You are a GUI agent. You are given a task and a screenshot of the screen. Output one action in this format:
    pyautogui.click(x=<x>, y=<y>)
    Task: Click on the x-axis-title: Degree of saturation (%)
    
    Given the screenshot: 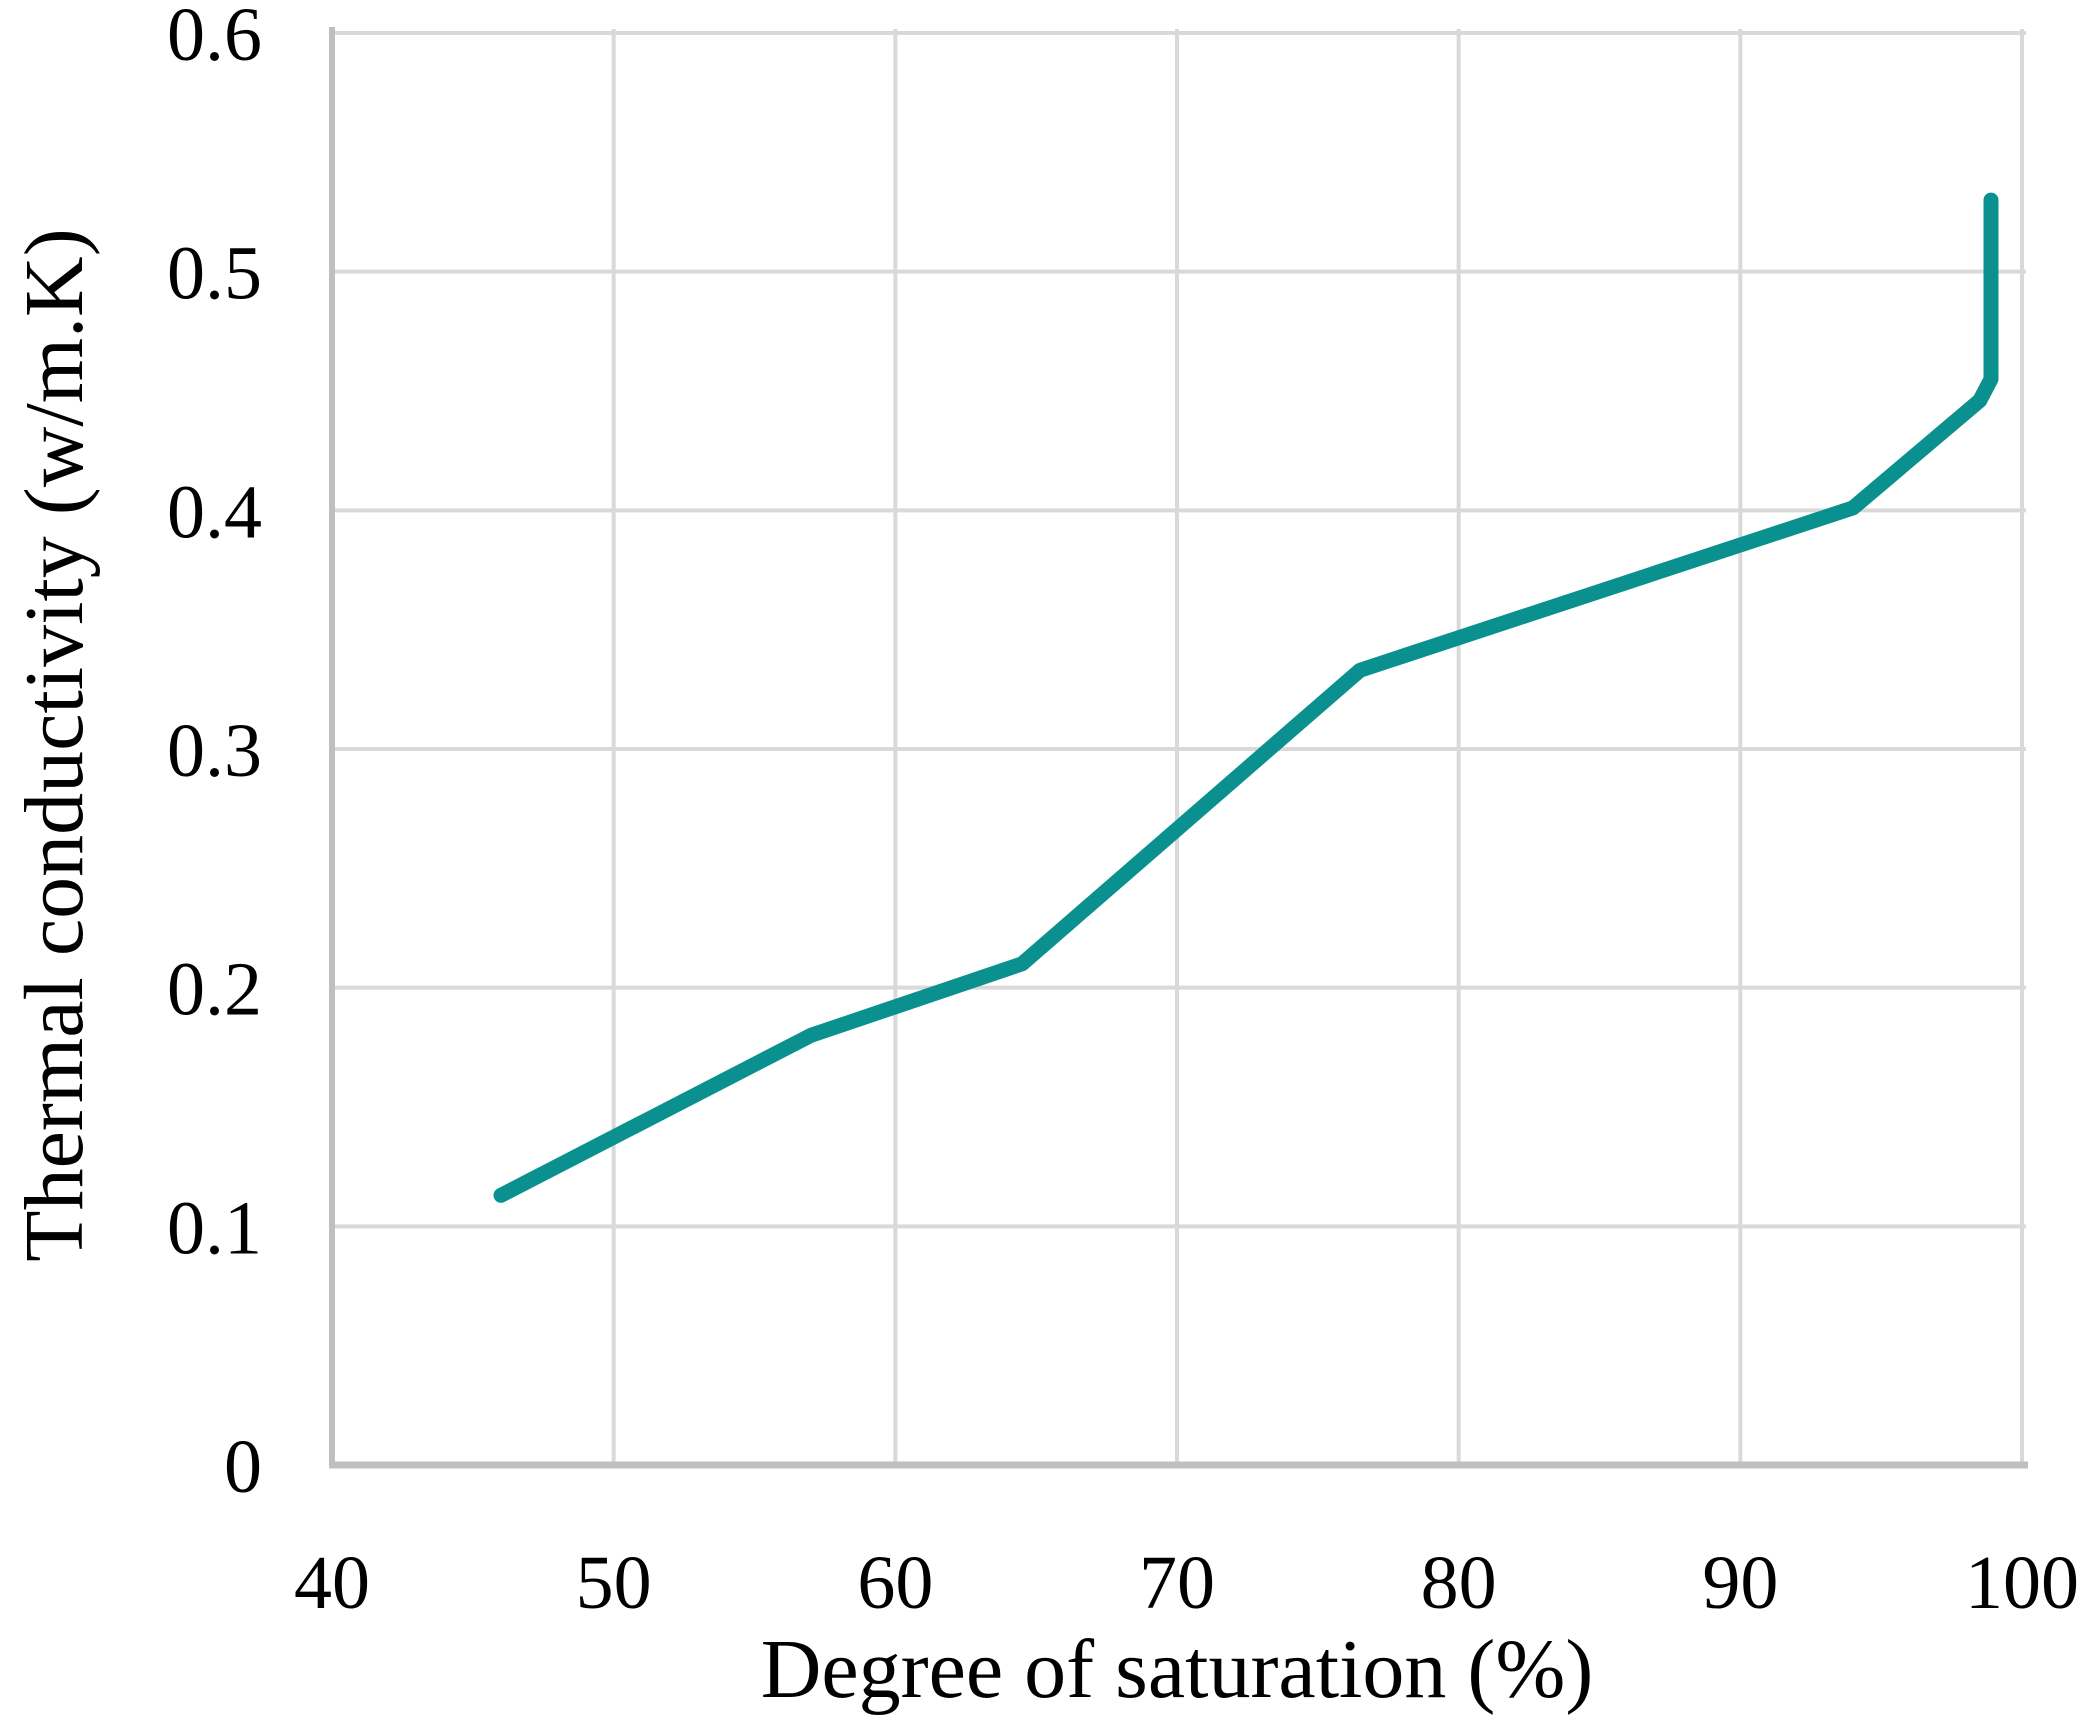 What is the action you would take?
    pyautogui.click(x=1177, y=1669)
    